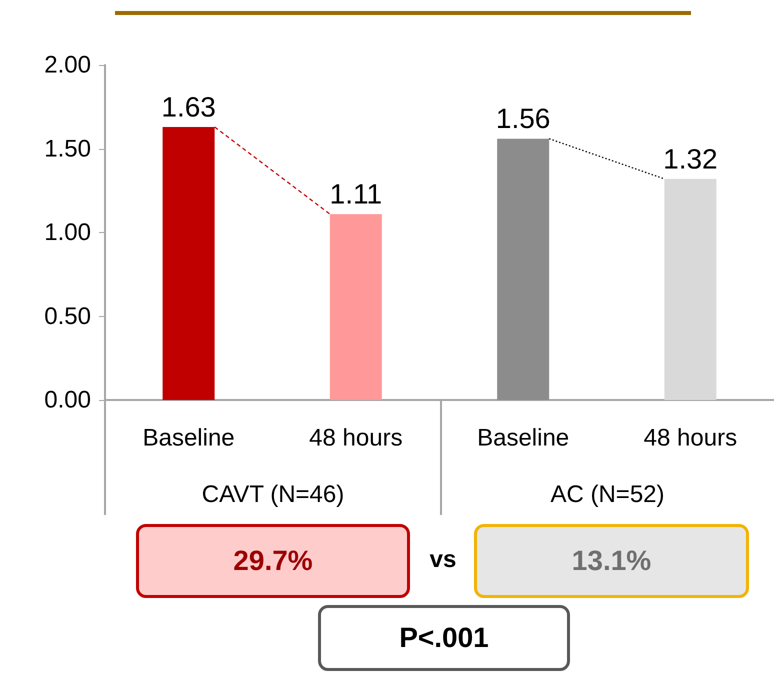 The image size is (774, 673). What do you see at coordinates (273, 495) in the screenshot?
I see `text: CAVT (N=46)` at bounding box center [273, 495].